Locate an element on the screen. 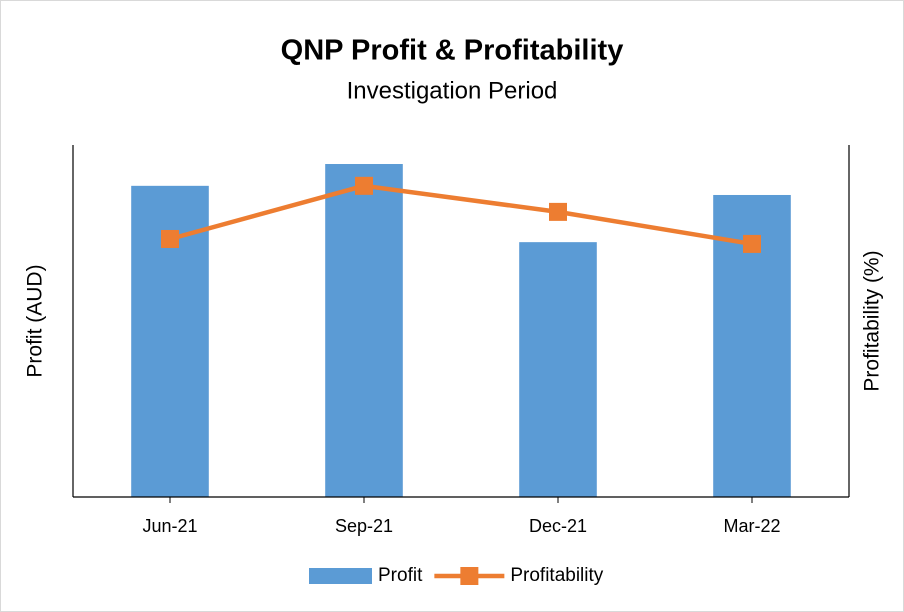 This screenshot has height=612, width=904. chart-subtitle: Investigation Period is located at coordinates (452, 90).